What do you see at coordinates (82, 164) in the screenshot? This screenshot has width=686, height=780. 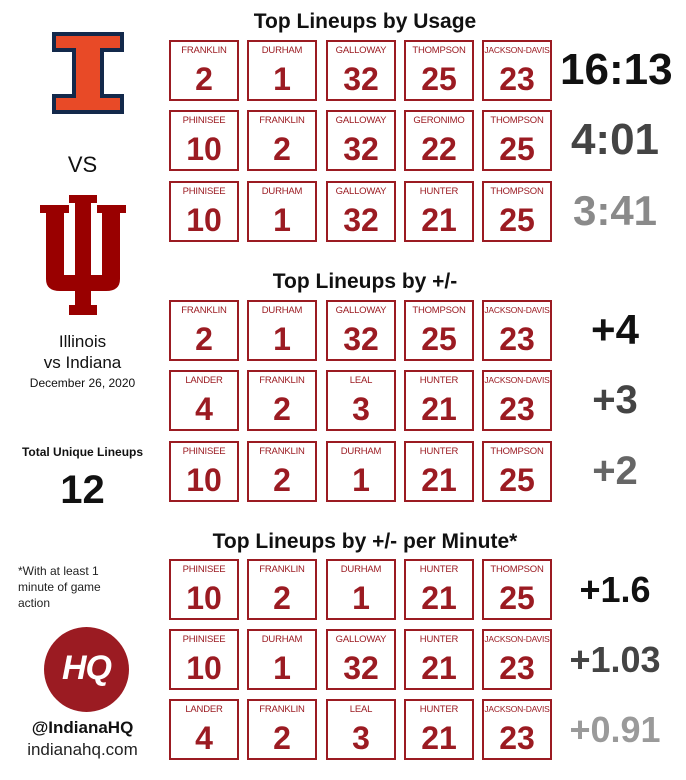 I see `vs-label: VS` at bounding box center [82, 164].